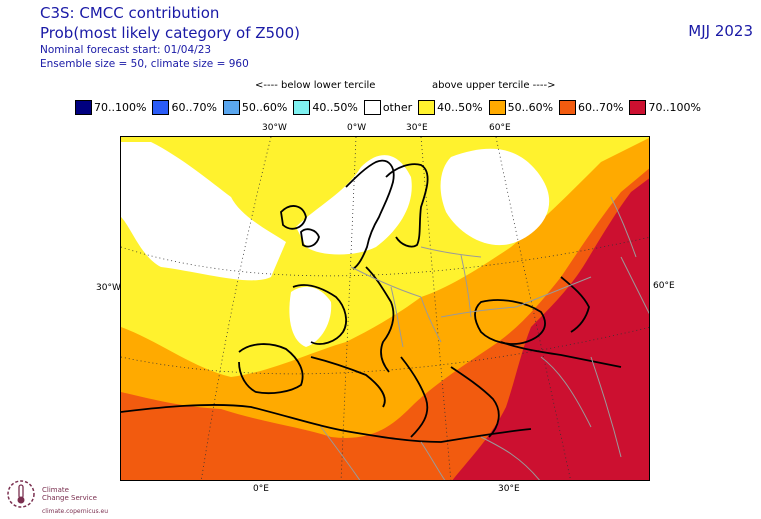  Describe the element at coordinates (357, 128) in the screenshot. I see `lon-label-top: 0°W` at that location.